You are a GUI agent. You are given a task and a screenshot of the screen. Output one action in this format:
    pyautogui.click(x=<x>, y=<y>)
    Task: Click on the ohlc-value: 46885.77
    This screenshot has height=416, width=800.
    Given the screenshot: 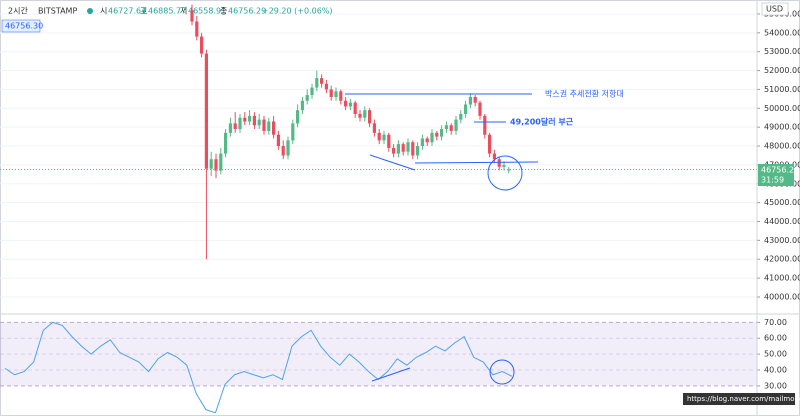 What is the action you would take?
    pyautogui.click(x=167, y=11)
    